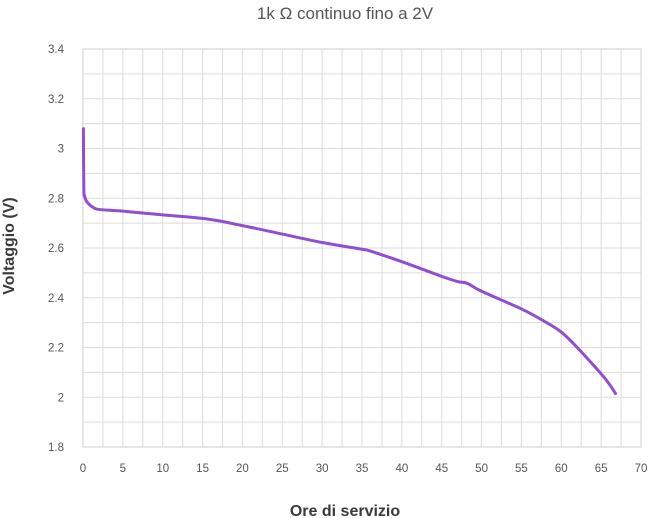  Describe the element at coordinates (56, 199) in the screenshot. I see `y-tick-label: 2.8` at that location.